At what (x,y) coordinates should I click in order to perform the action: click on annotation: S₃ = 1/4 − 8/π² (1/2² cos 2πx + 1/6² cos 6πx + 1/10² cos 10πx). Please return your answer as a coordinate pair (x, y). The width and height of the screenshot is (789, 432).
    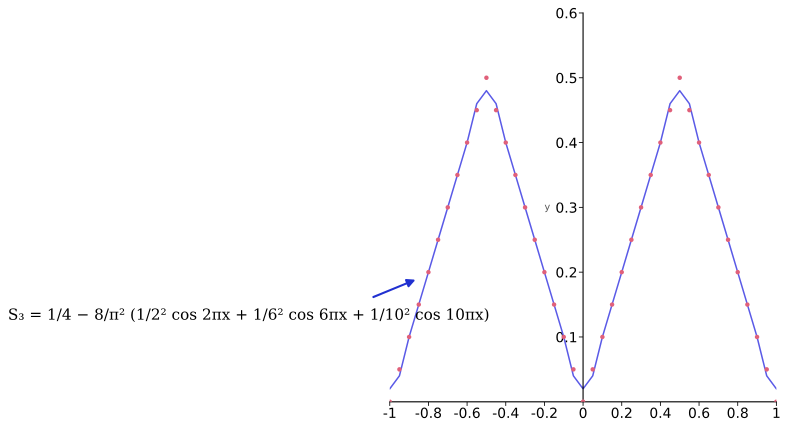
    Looking at the image, I should click on (248, 315).